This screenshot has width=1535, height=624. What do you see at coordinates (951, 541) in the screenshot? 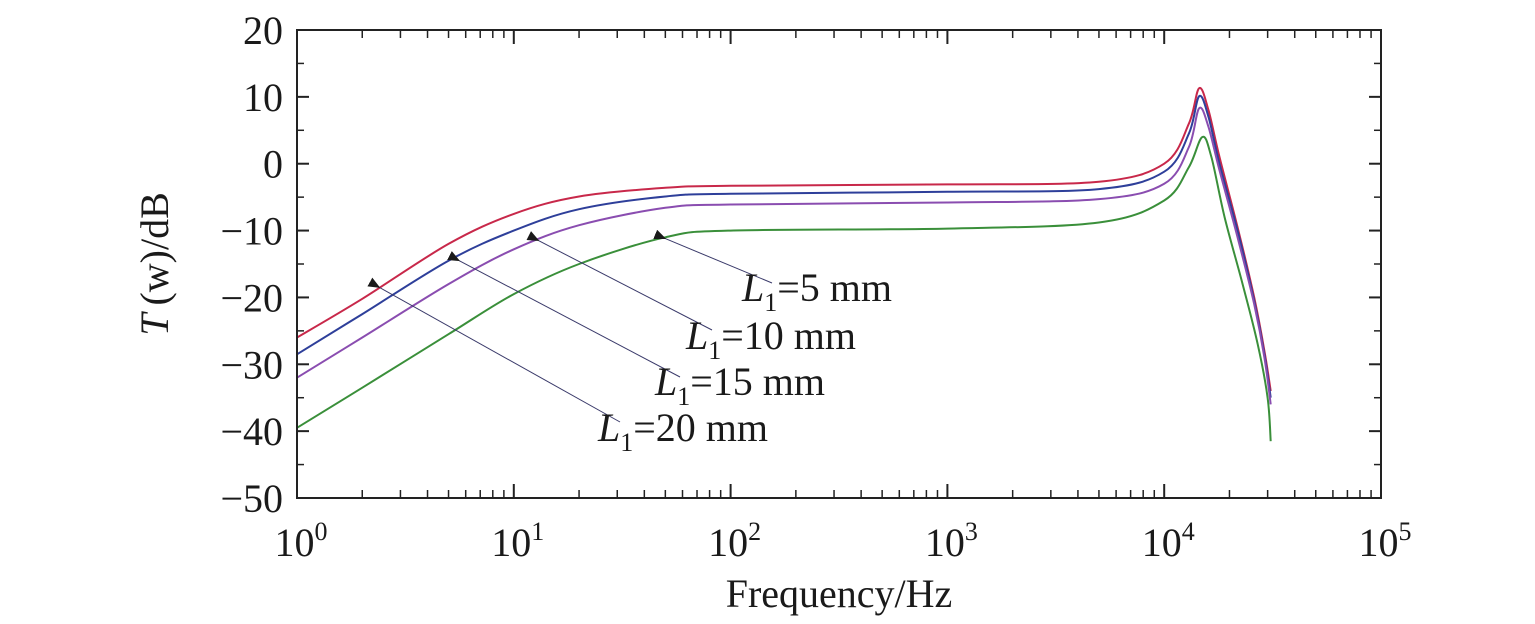
I see `x-tick-label: 10³` at bounding box center [951, 541].